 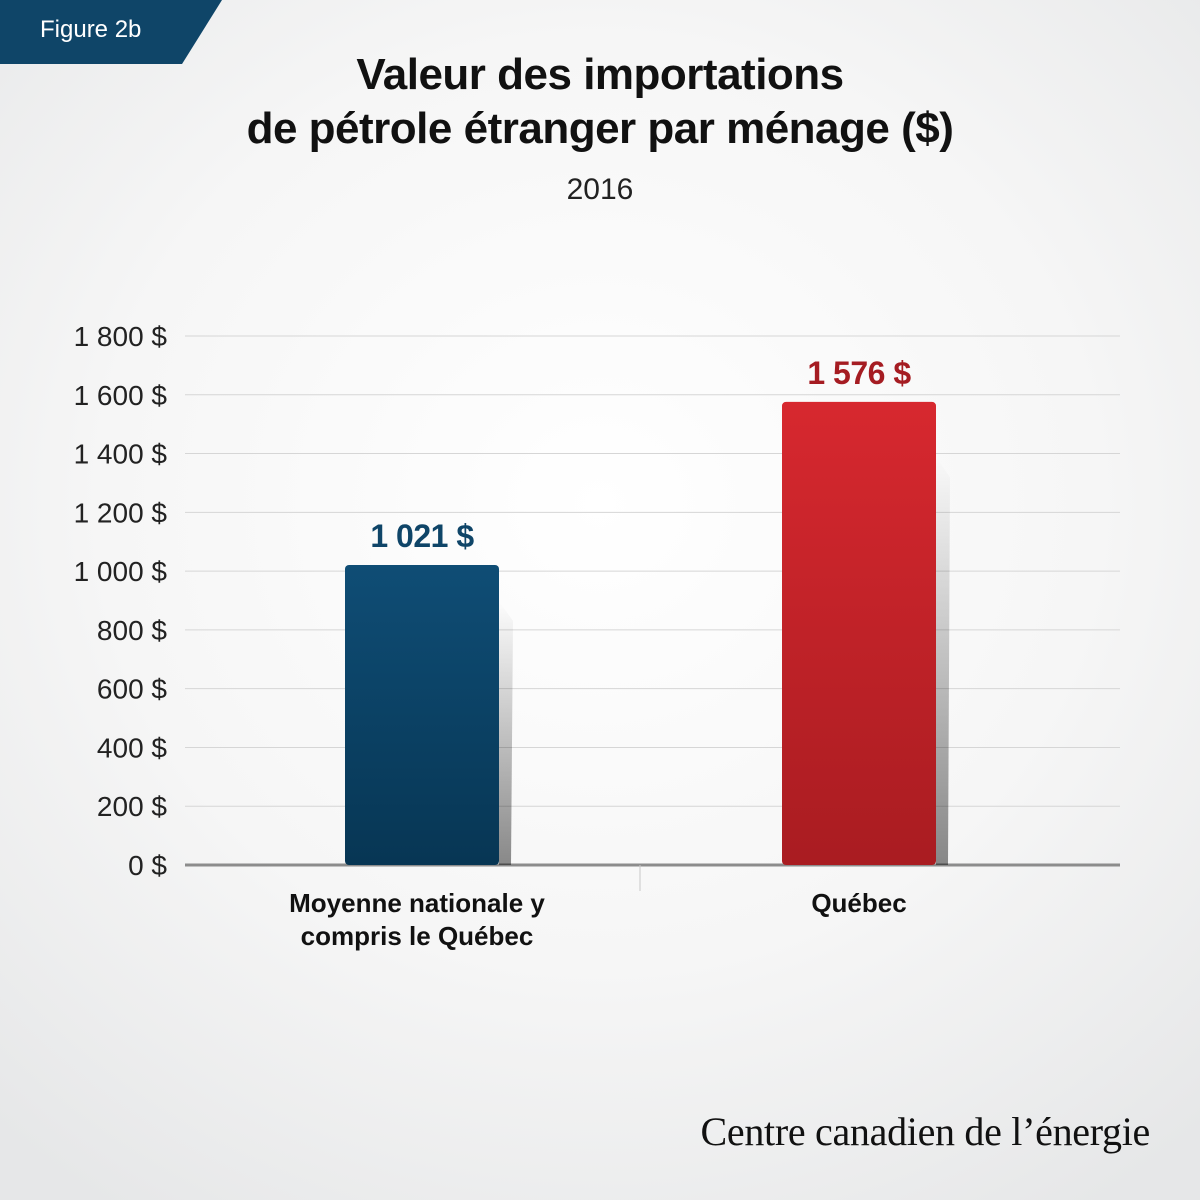 What do you see at coordinates (925, 1131) in the screenshot?
I see `brand-logo: Centre canadien de l’énergie` at bounding box center [925, 1131].